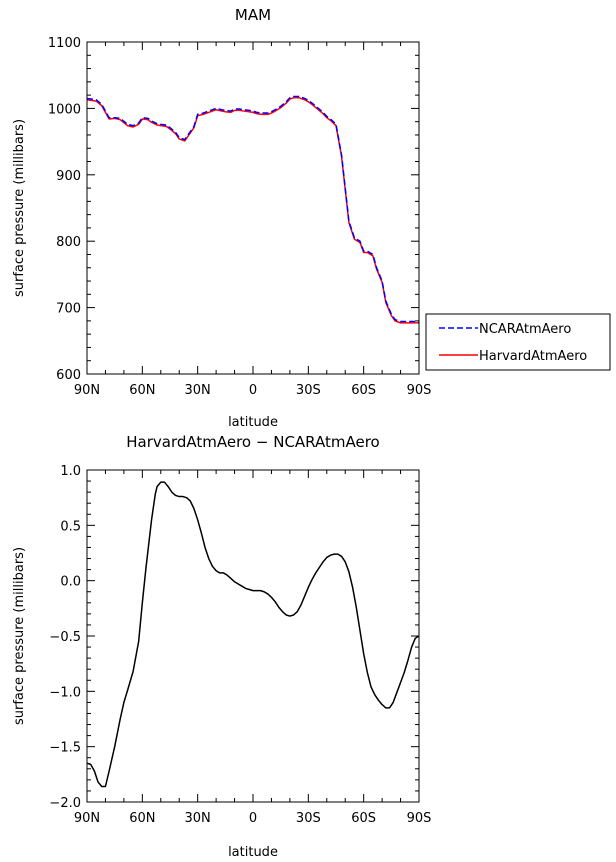 The width and height of the screenshot is (616, 862). I want to click on bottom-x-tick-label: 60N, so click(142, 818).